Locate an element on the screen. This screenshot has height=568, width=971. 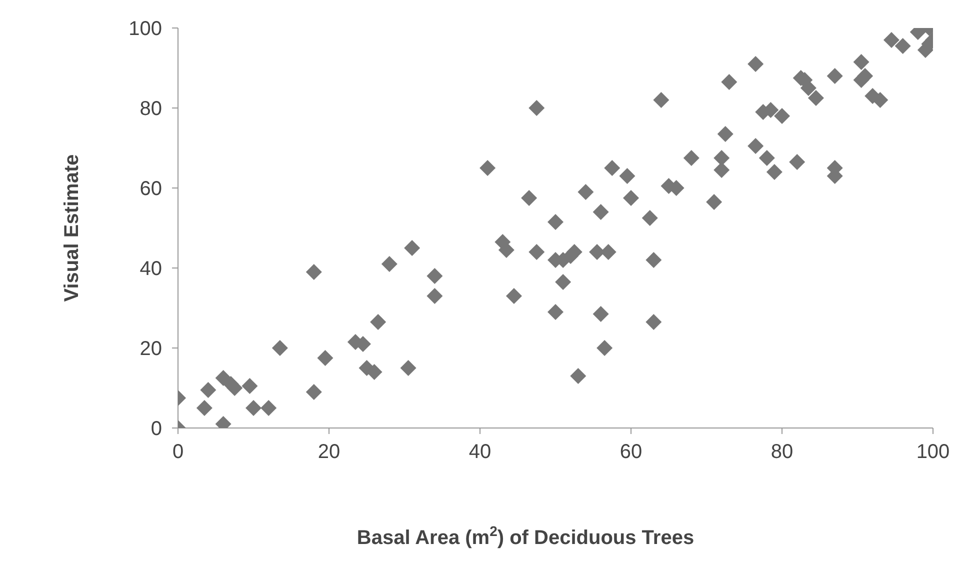
y-tick-label: 80 is located at coordinates (151, 109).